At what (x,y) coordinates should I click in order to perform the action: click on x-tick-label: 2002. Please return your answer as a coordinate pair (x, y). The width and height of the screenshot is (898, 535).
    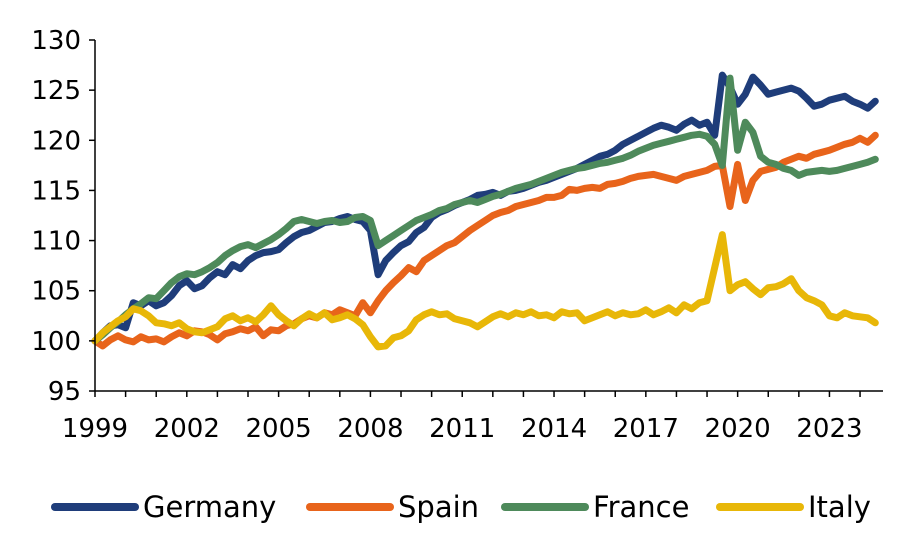
    Looking at the image, I should click on (187, 429).